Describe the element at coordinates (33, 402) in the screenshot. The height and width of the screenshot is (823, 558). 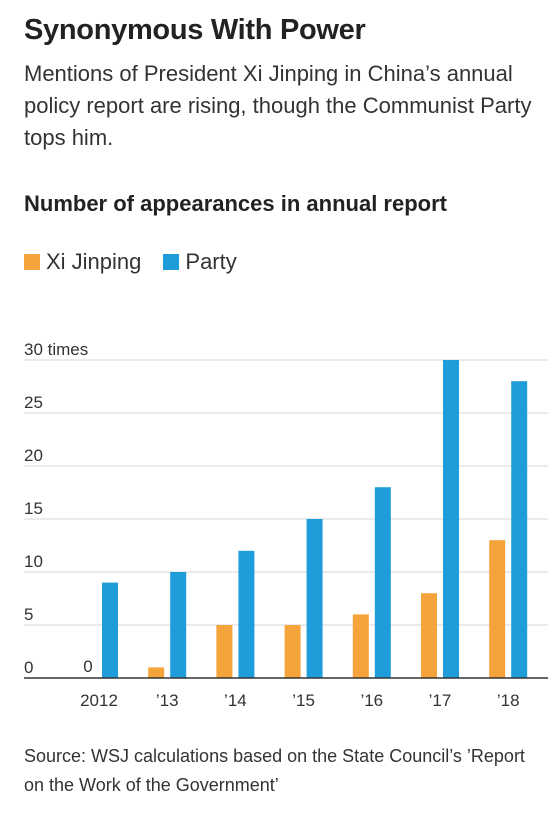
I see `y-tick-label: 25` at that location.